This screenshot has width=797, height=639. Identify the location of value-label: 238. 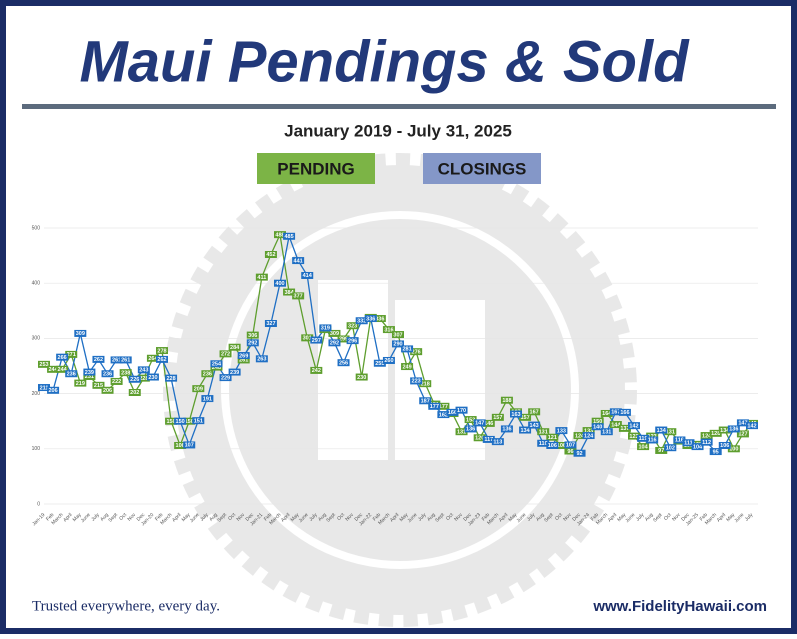
(125, 373).